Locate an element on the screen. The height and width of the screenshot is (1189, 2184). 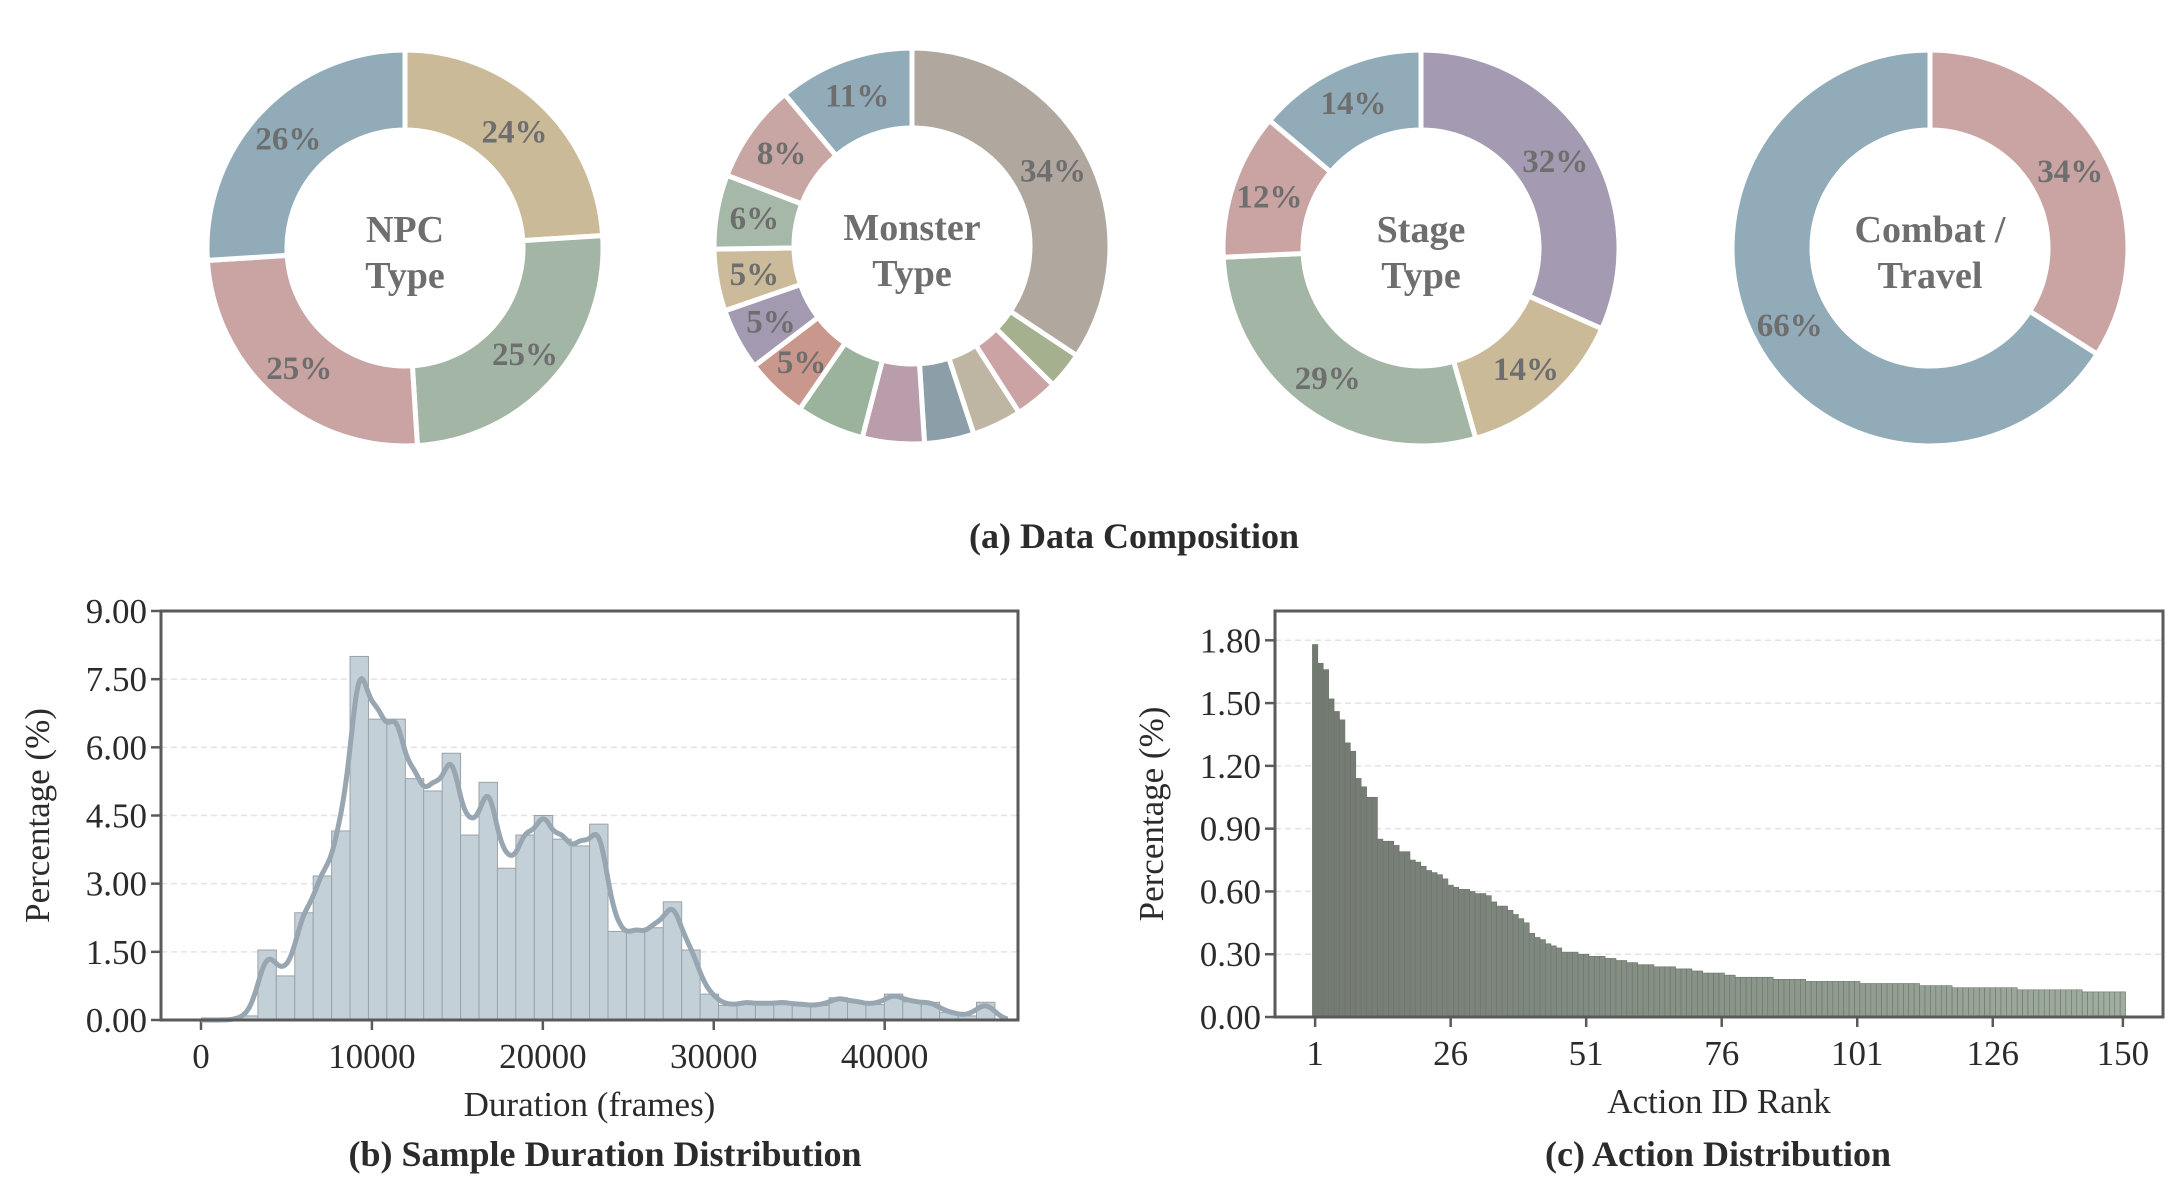
y-tick-label: 1.80 is located at coordinates (1230, 640).